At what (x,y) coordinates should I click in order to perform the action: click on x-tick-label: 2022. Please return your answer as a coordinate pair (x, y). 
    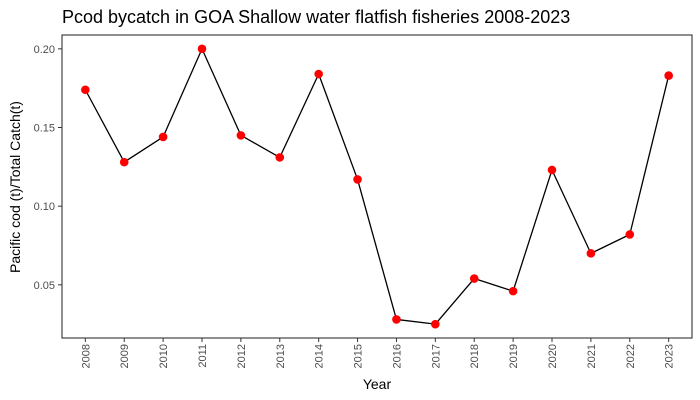
    Looking at the image, I should click on (631, 356).